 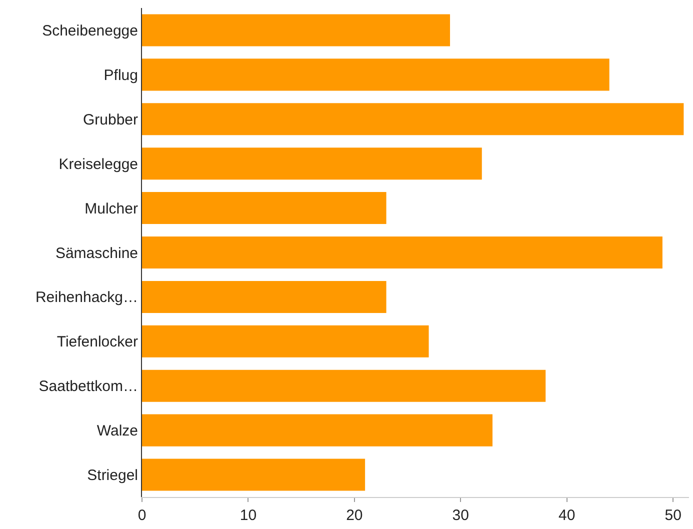 What do you see at coordinates (112, 475) in the screenshot?
I see `y-tick-label: Striegel` at bounding box center [112, 475].